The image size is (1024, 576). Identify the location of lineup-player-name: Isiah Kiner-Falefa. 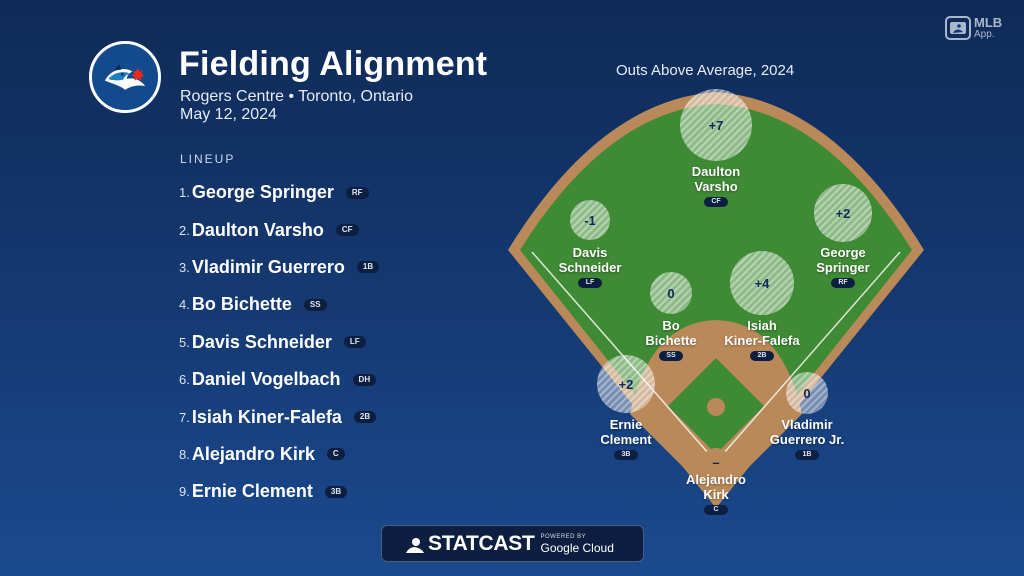
(266, 416).